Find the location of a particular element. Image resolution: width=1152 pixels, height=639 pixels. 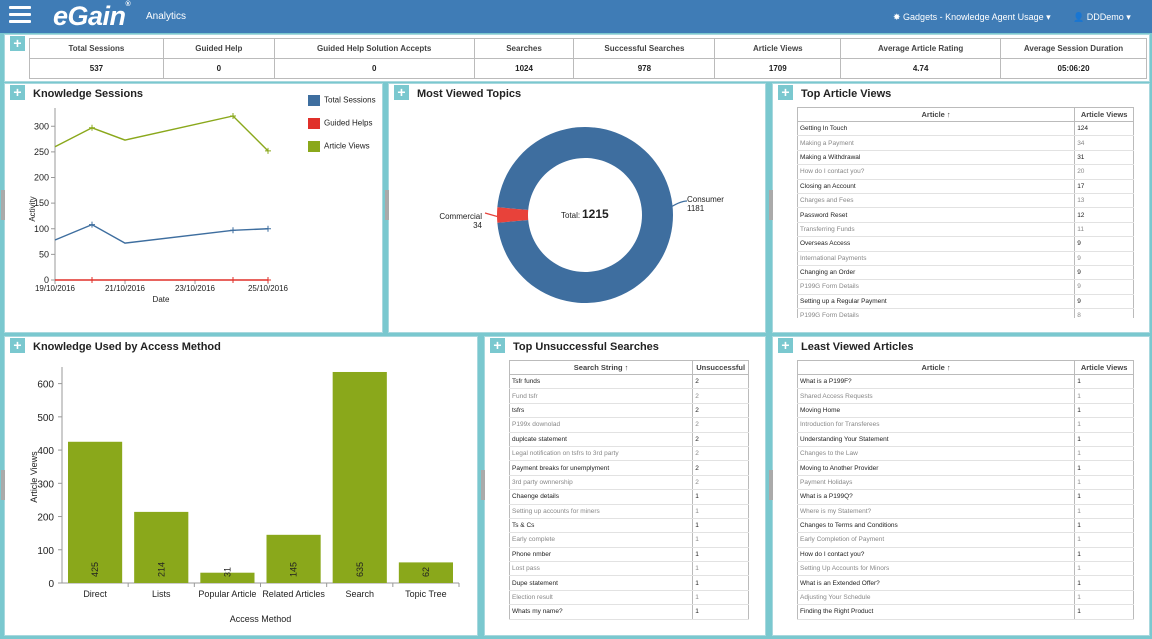

table-row: Closing an Account 17 is located at coordinates (972, 186).